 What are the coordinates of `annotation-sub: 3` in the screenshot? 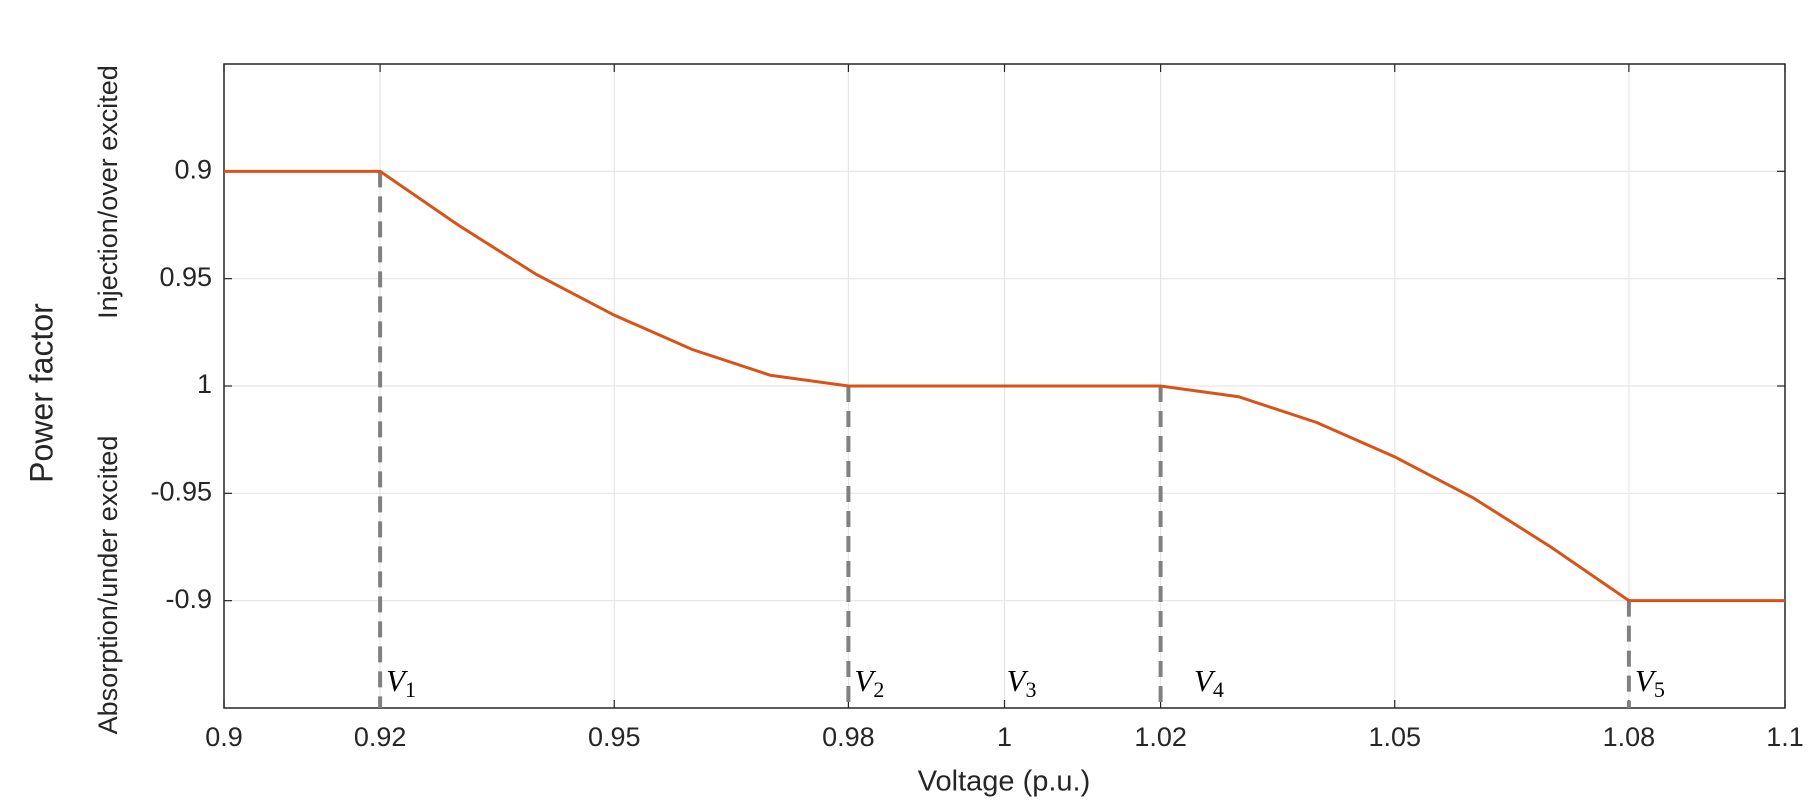 It's located at (1031, 689).